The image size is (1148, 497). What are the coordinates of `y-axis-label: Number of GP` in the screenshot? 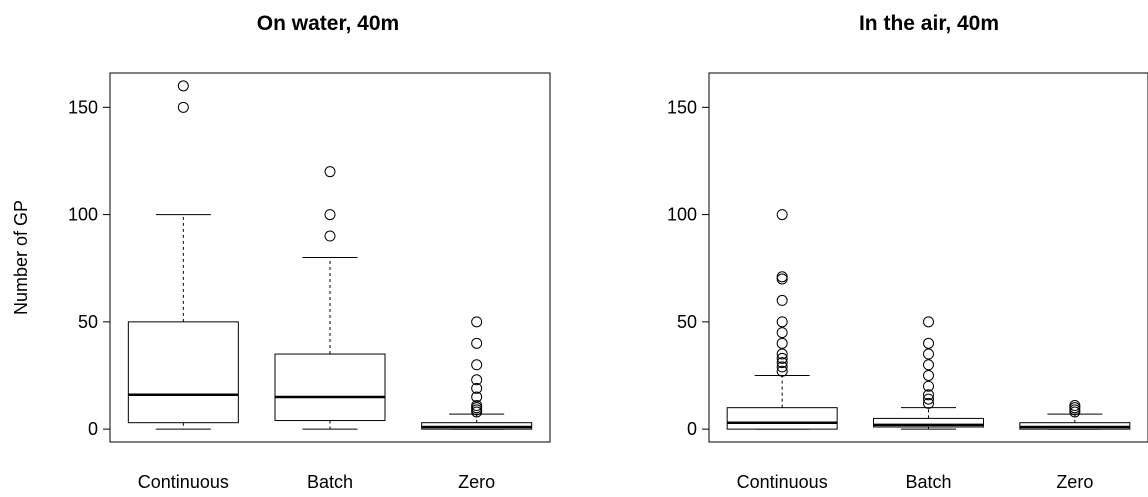 It's located at (21, 257).